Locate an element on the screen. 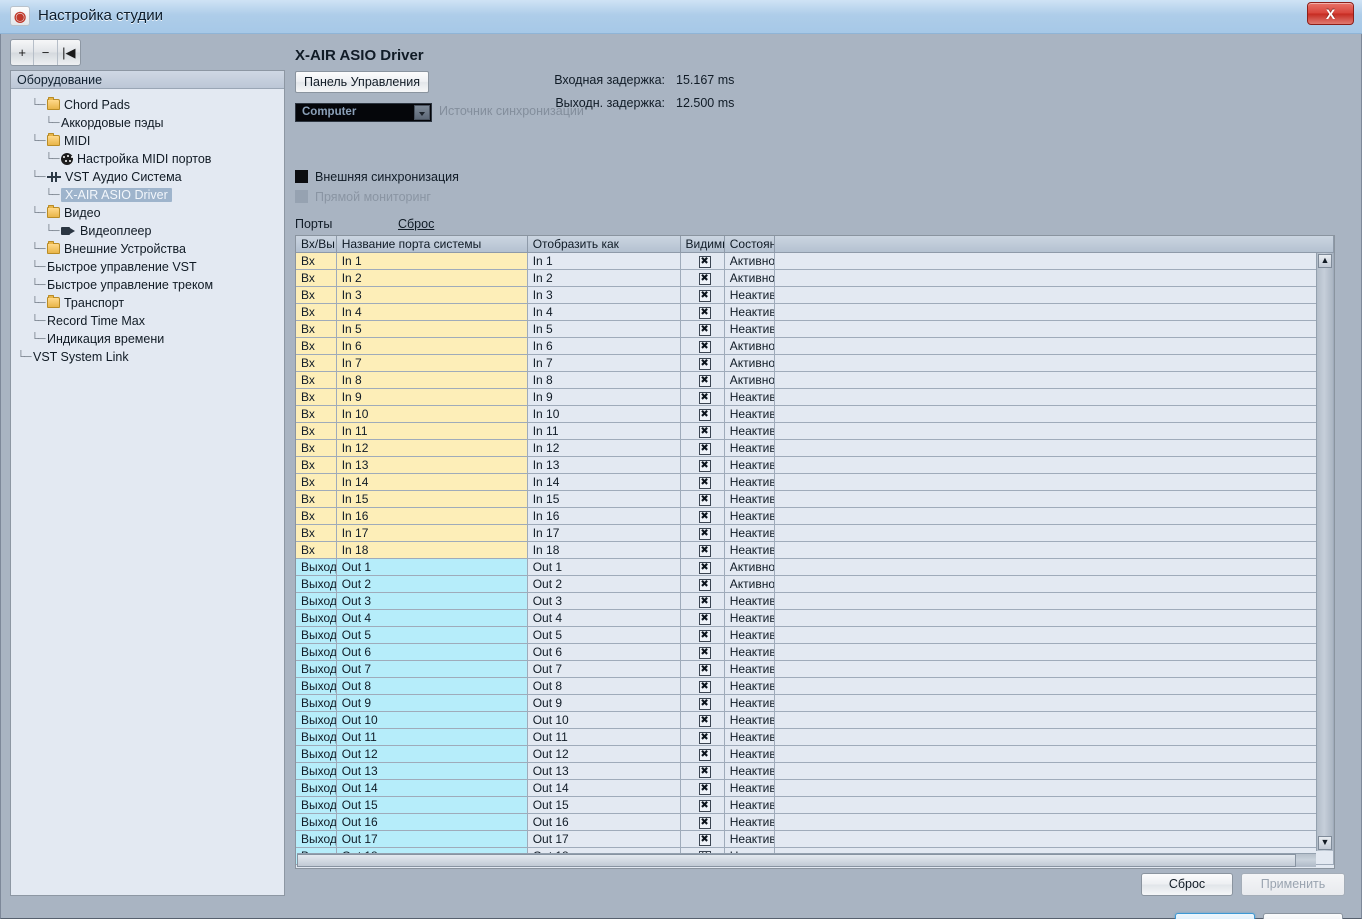  sidebar-item-3: └─ Настройка MIDI портов is located at coordinates (147, 159).